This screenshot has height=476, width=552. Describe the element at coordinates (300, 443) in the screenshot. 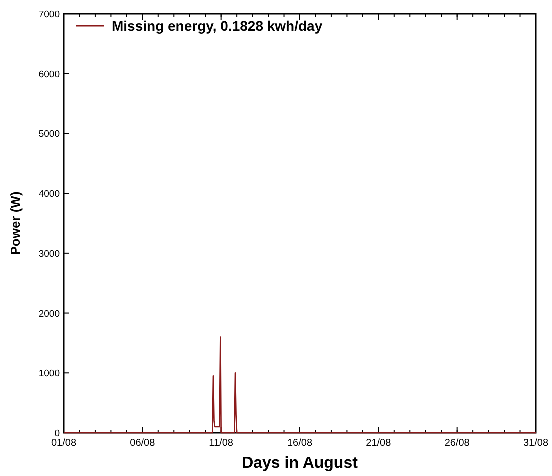

I see `x-tick-label: 16/08` at that location.